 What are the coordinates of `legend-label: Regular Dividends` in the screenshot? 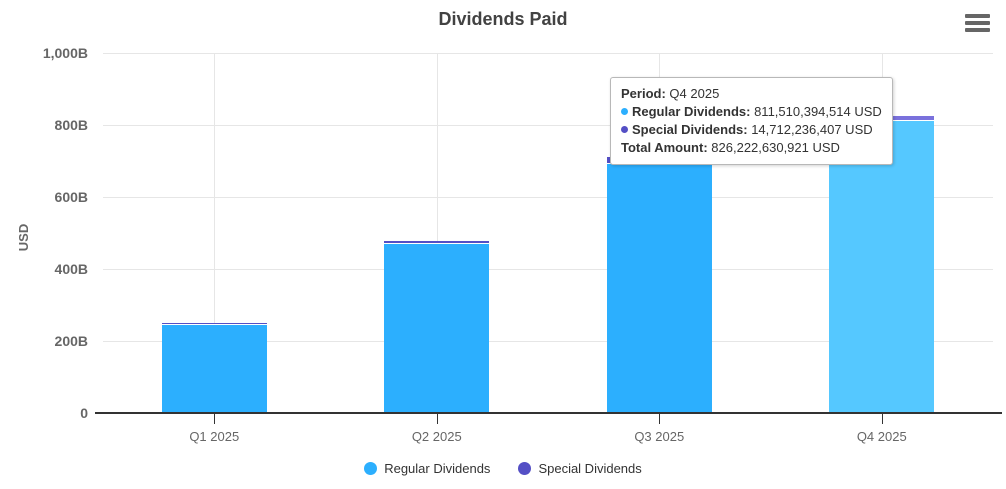 It's located at (437, 468).